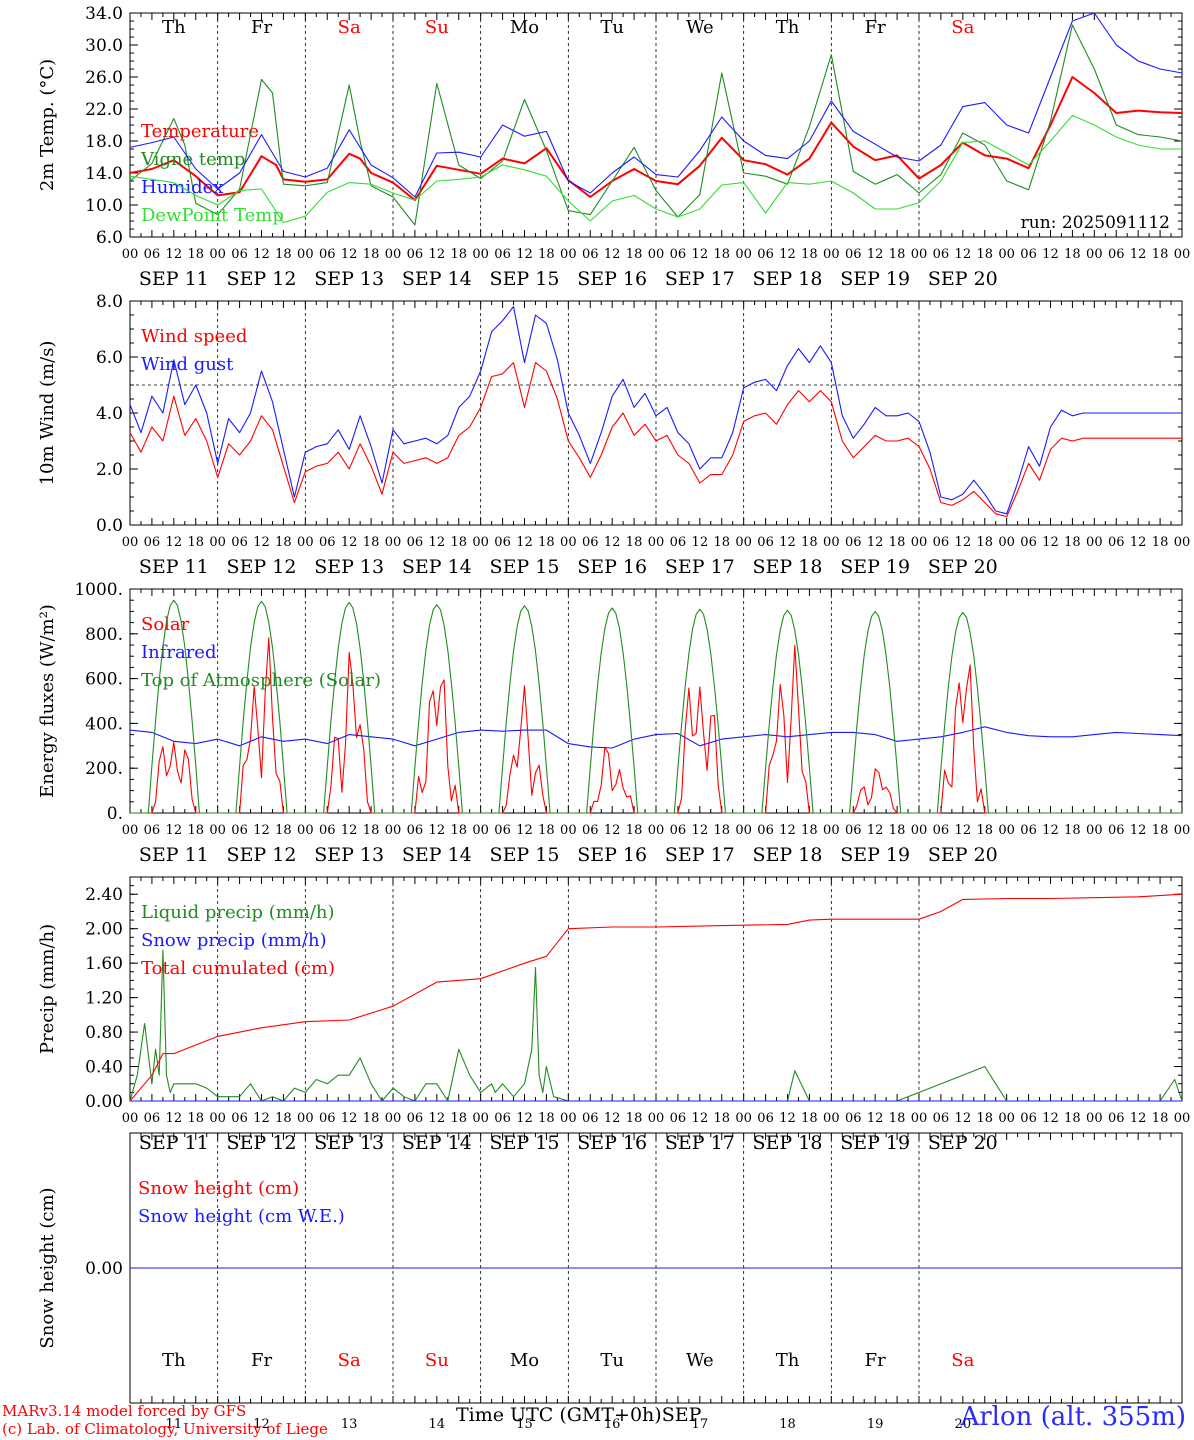 The height and width of the screenshot is (1440, 1194). Describe the element at coordinates (104, 14) in the screenshot. I see `y-tick-label: 34.0` at that location.